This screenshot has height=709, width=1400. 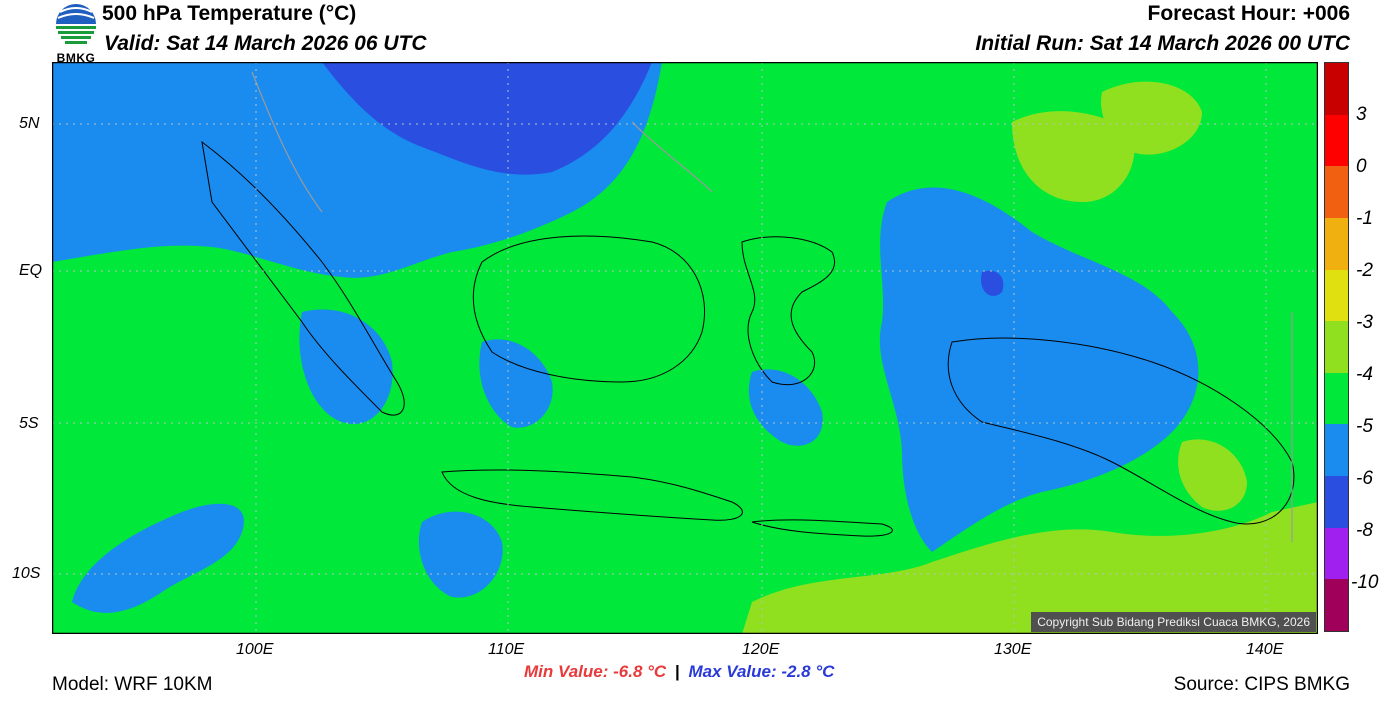 What do you see at coordinates (1364, 478) in the screenshot?
I see `colorbar-label: -6` at bounding box center [1364, 478].